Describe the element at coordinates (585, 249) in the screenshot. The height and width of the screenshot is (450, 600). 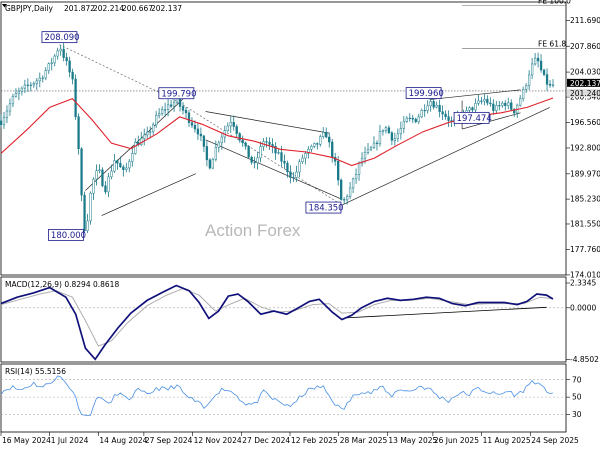
I see `price-tick-label: 177.760` at that location.